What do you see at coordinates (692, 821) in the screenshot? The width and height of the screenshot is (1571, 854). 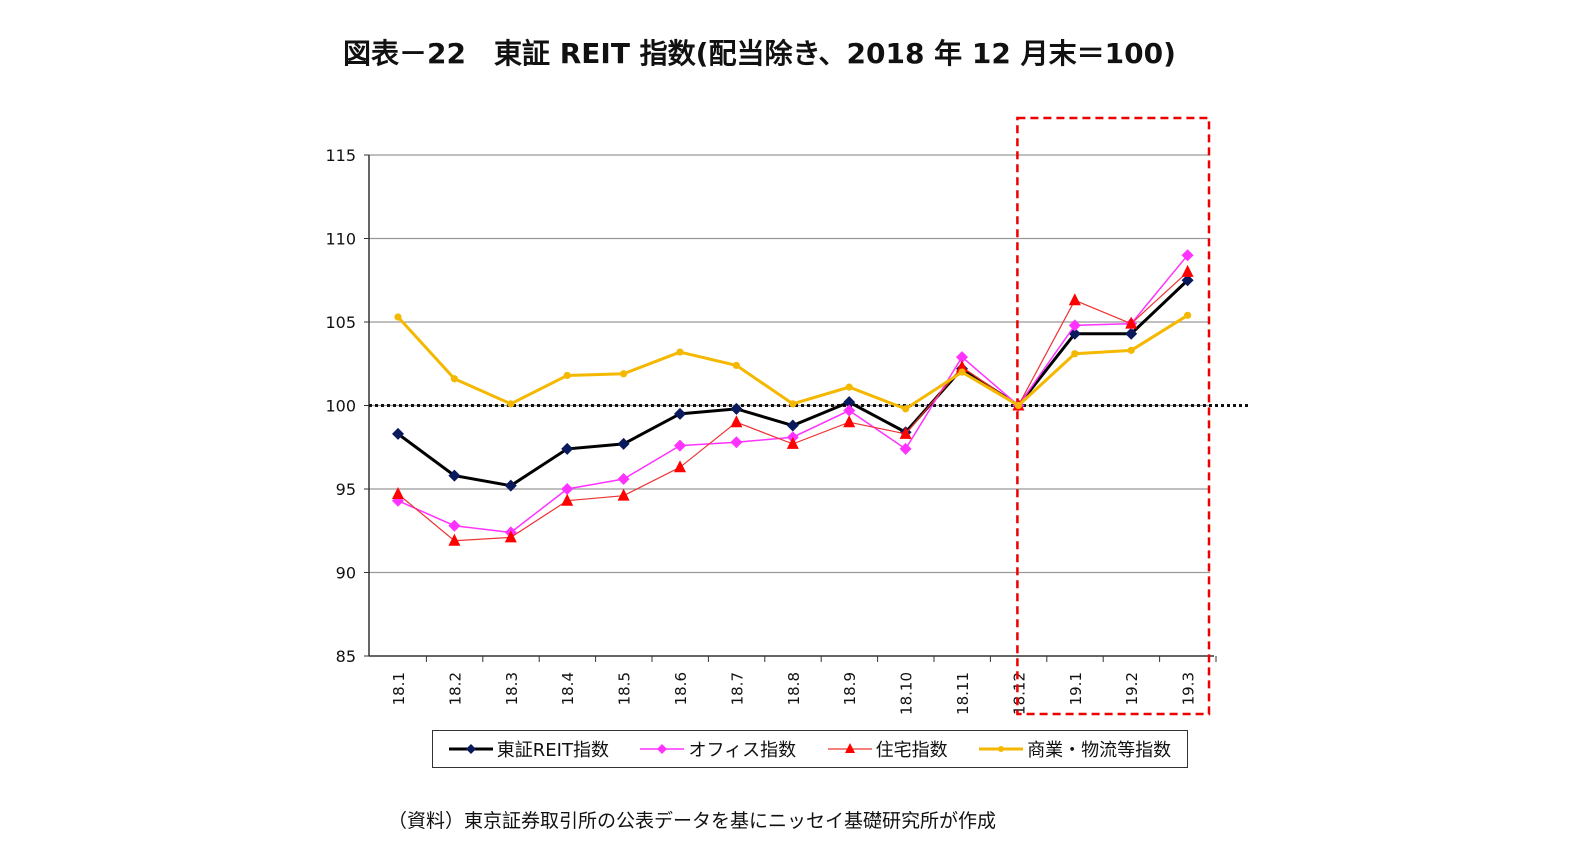 I see `source-note: （資料）東京証券取引所の公表データを基にニッセイ基礎研究所が作成` at bounding box center [692, 821].